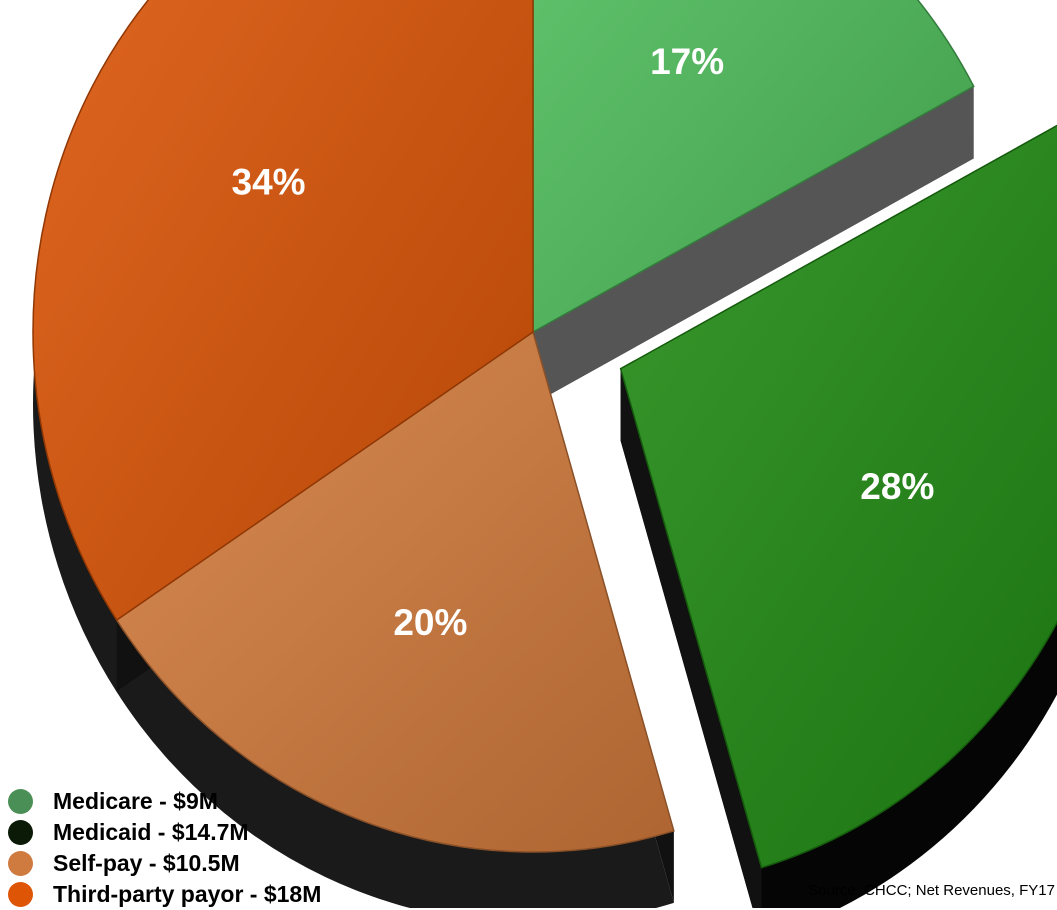  What do you see at coordinates (687, 61) in the screenshot?
I see `slice-percent-label: 17%` at bounding box center [687, 61].